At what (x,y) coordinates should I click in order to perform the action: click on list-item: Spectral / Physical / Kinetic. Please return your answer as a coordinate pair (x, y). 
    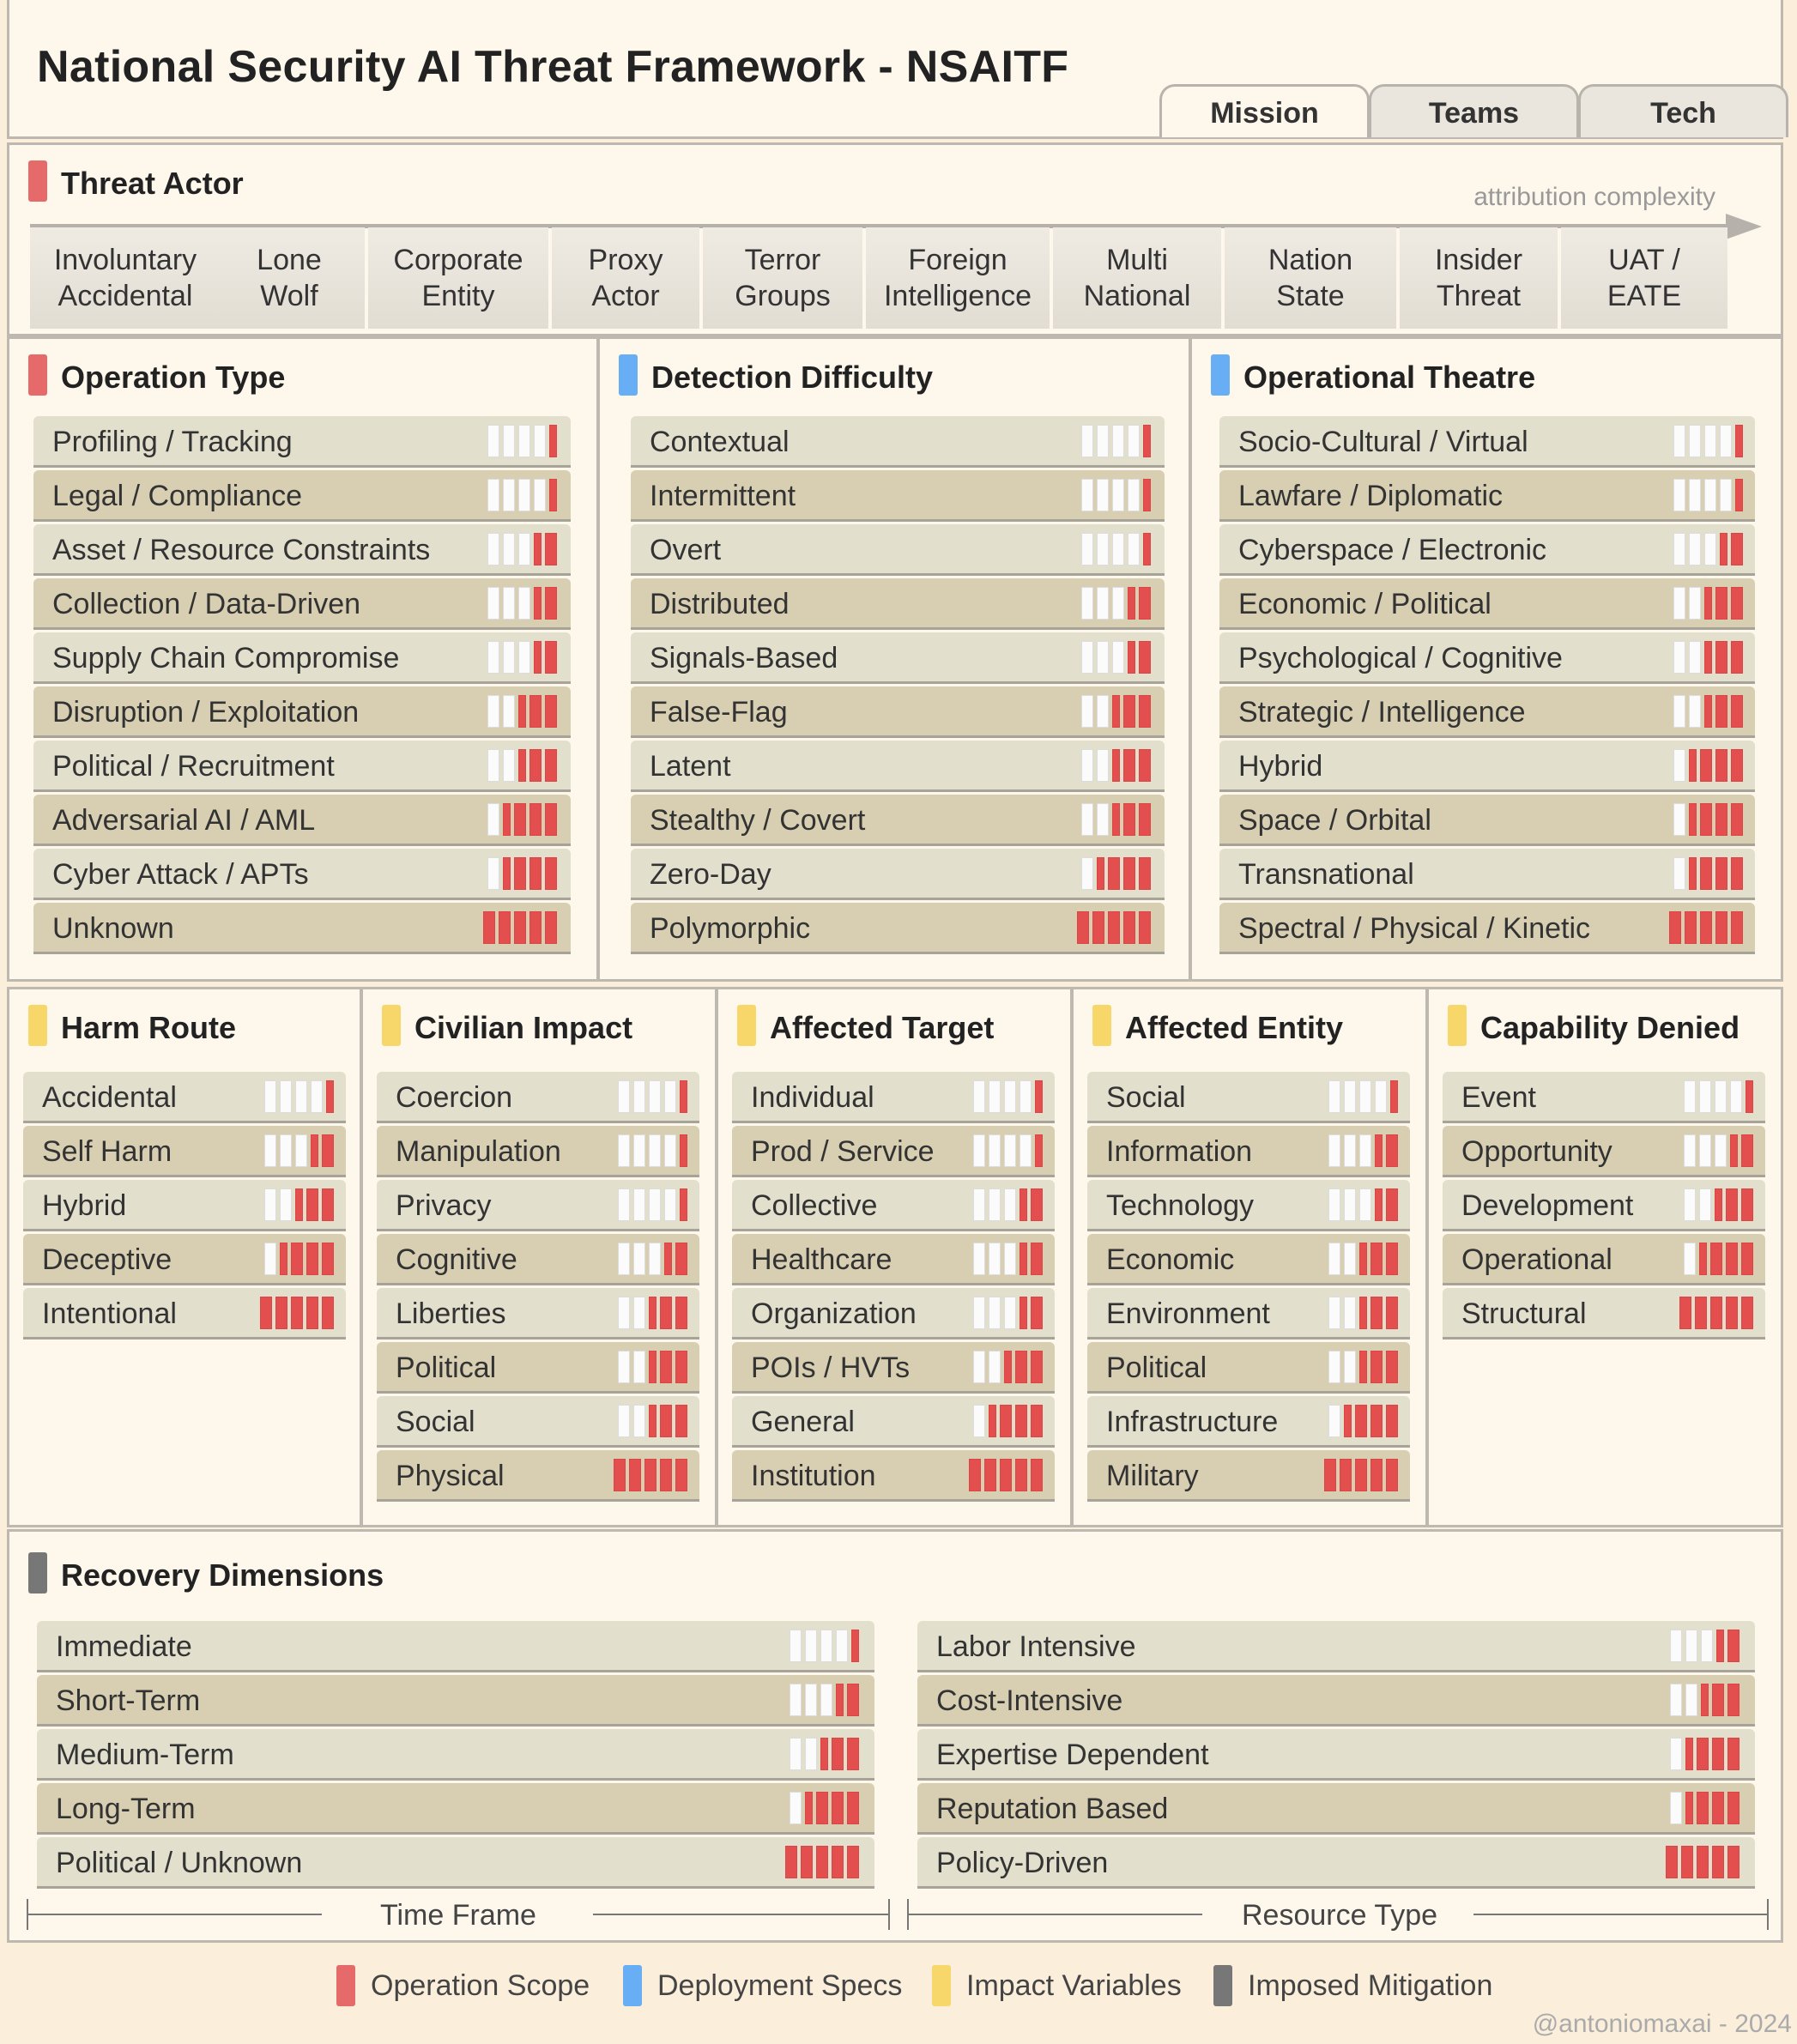
    Looking at the image, I should click on (1487, 928).